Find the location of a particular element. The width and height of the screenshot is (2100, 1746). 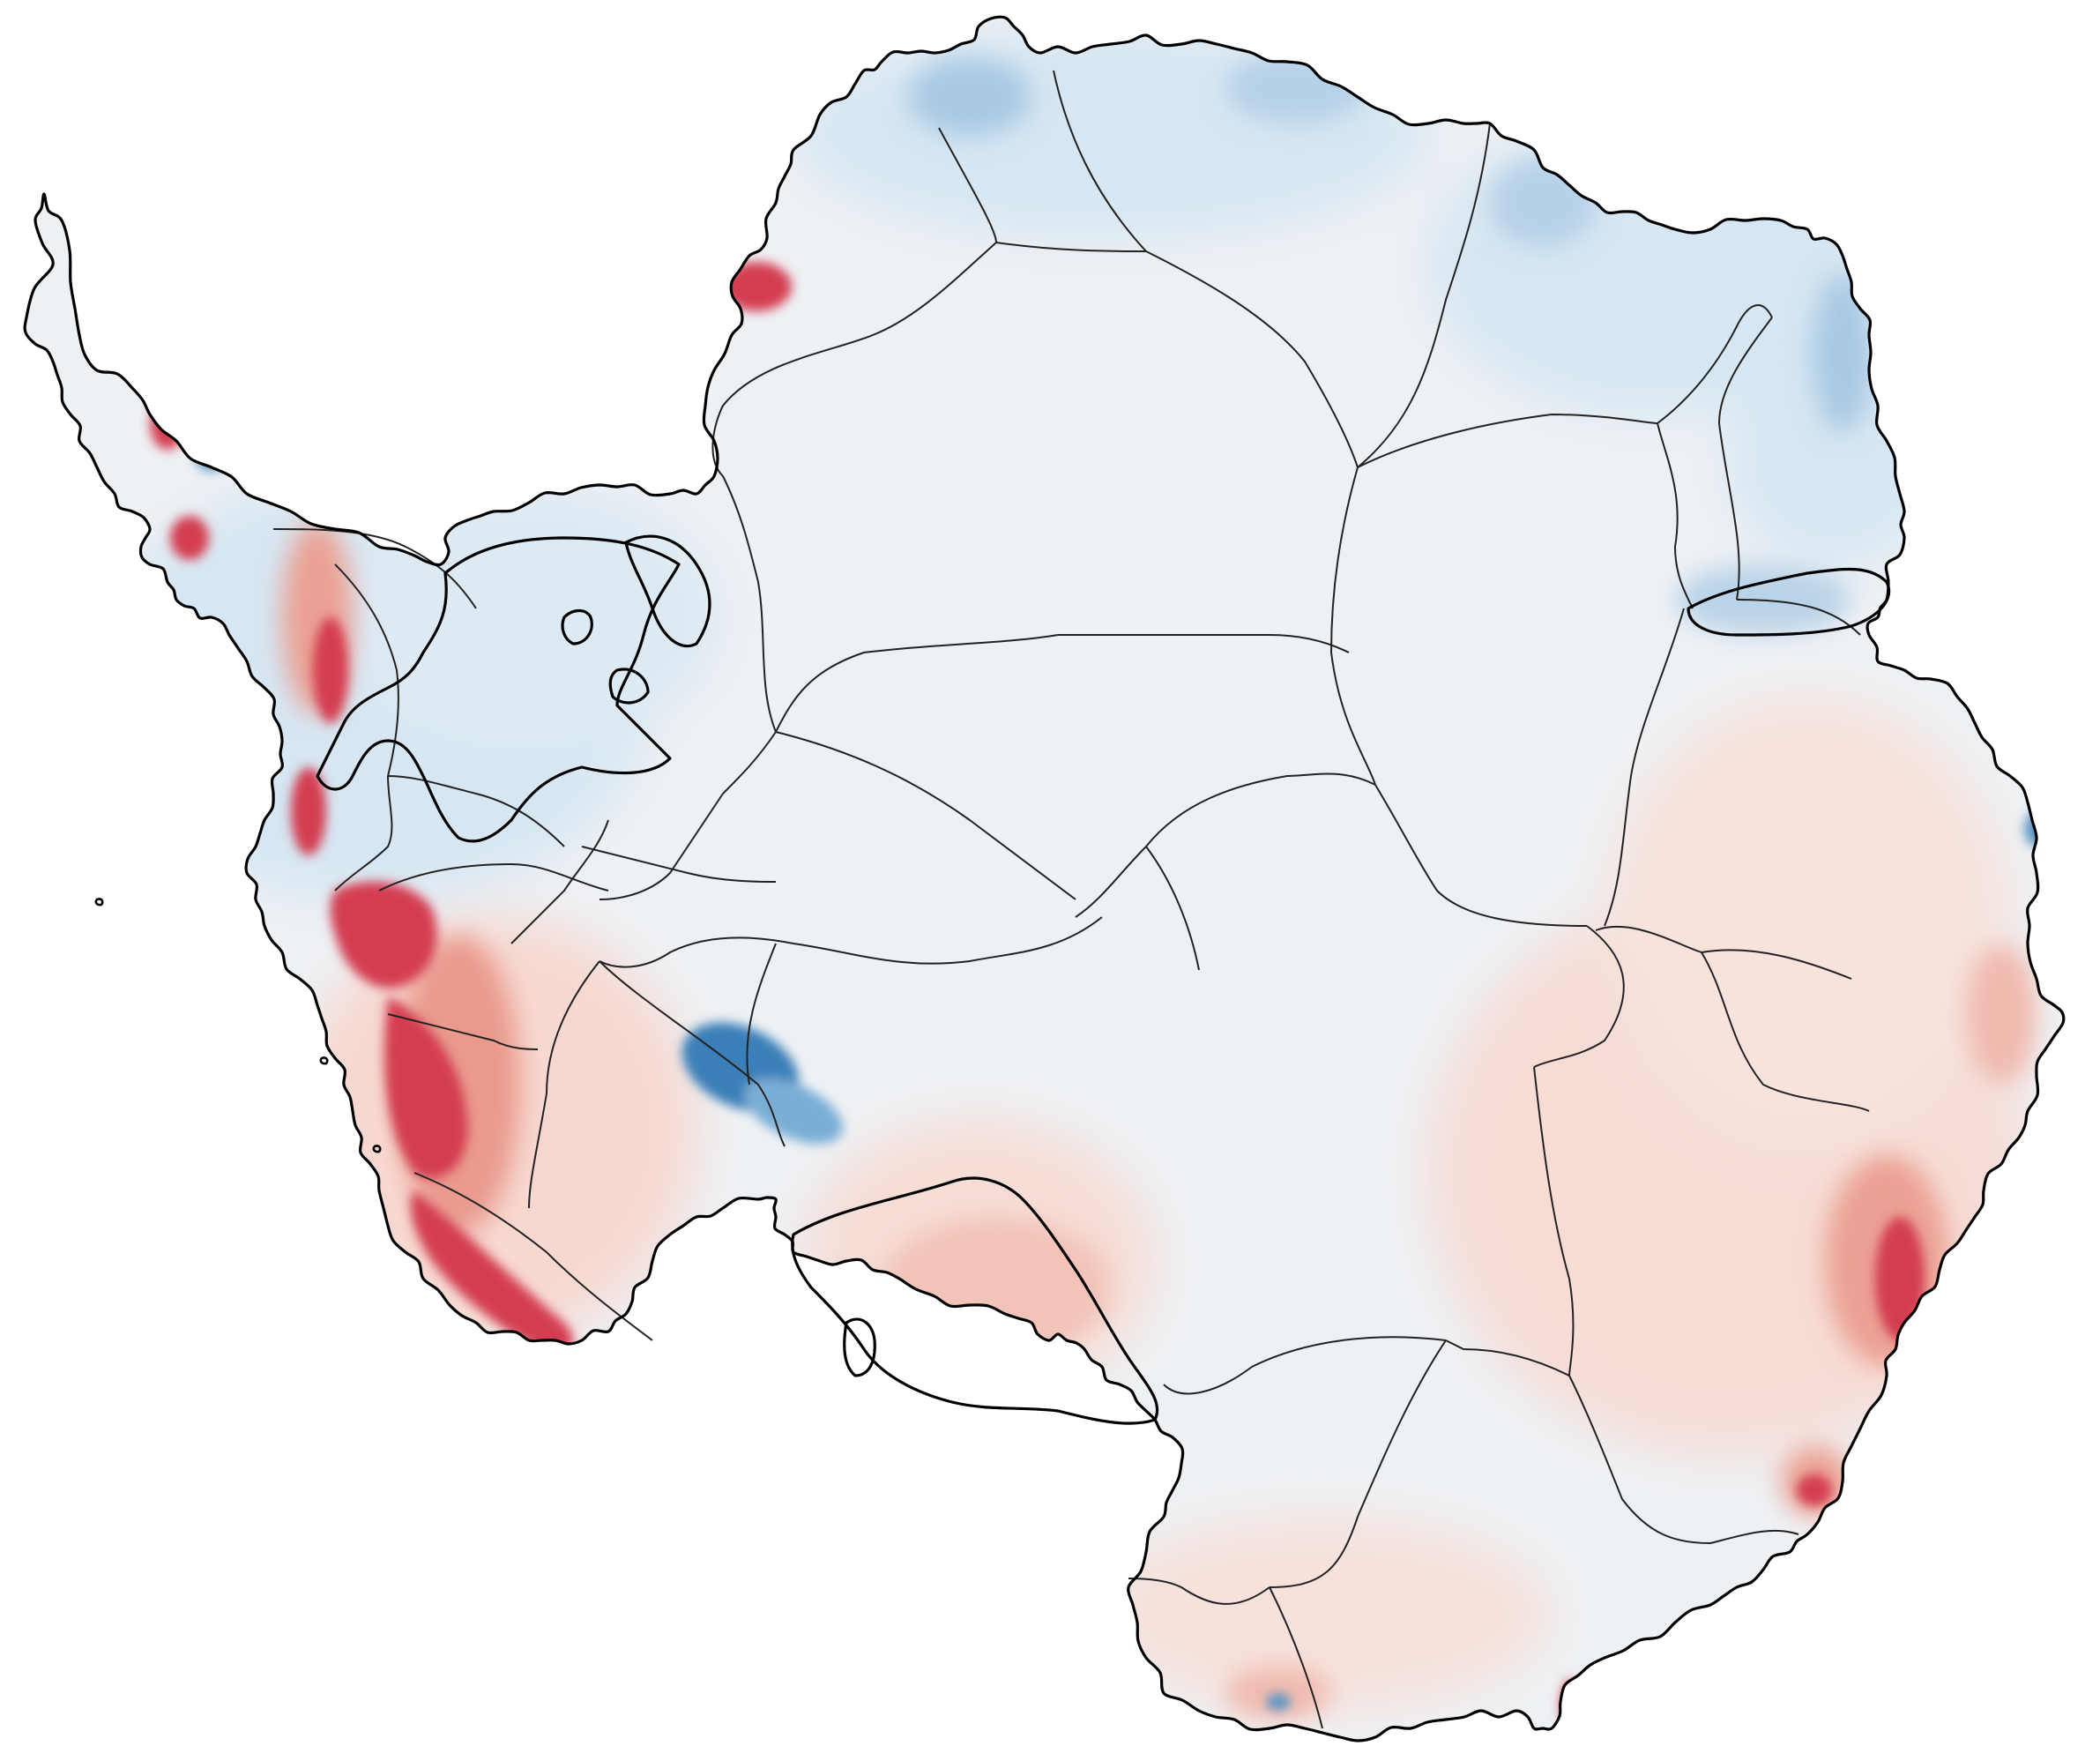

red-zone-east-mid is located at coordinates (1807, 926).